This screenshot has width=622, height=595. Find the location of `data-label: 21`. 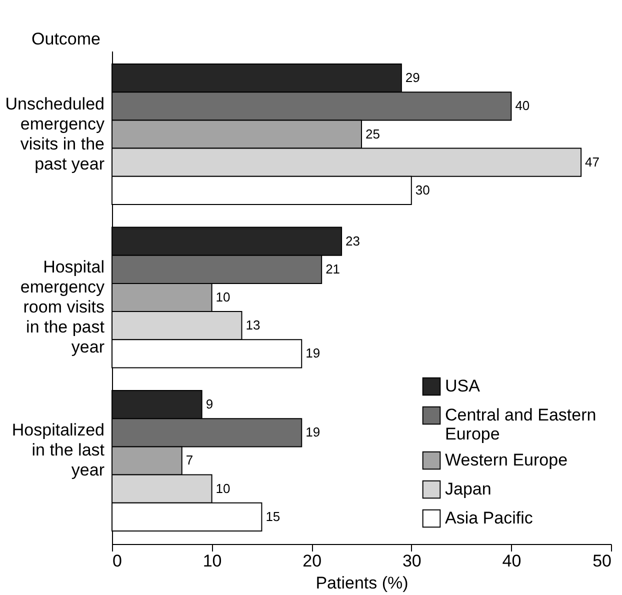

data-label: 21 is located at coordinates (333, 268).